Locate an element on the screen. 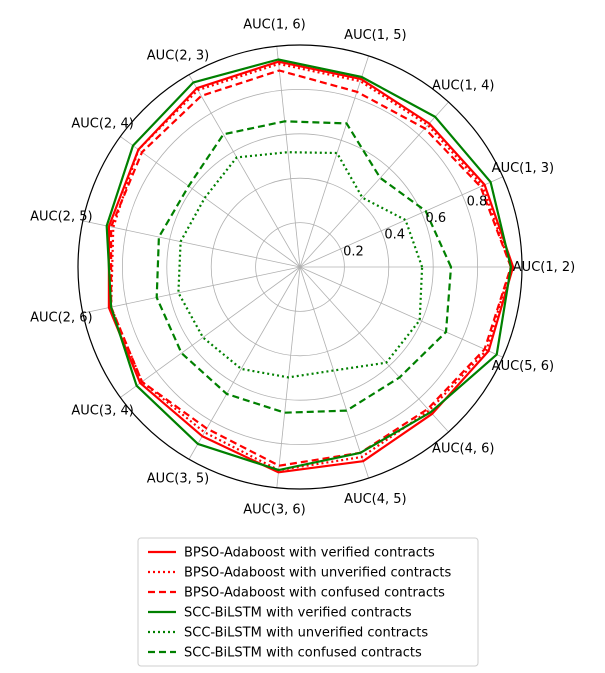 The width and height of the screenshot is (605, 673). category-label: AUC(2, 3) is located at coordinates (178, 56).